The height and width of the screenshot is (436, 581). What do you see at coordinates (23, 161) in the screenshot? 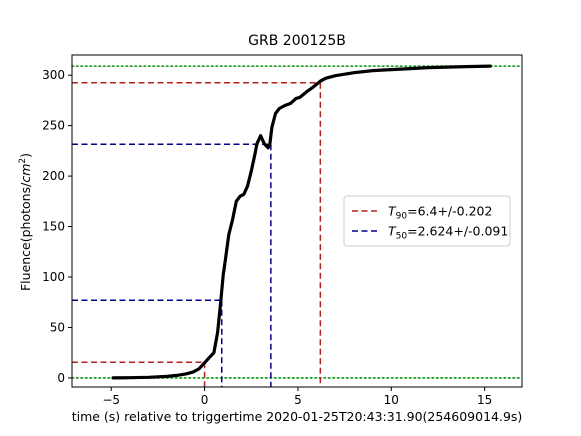
I see `y-axis-label-exp: 2` at bounding box center [23, 161].